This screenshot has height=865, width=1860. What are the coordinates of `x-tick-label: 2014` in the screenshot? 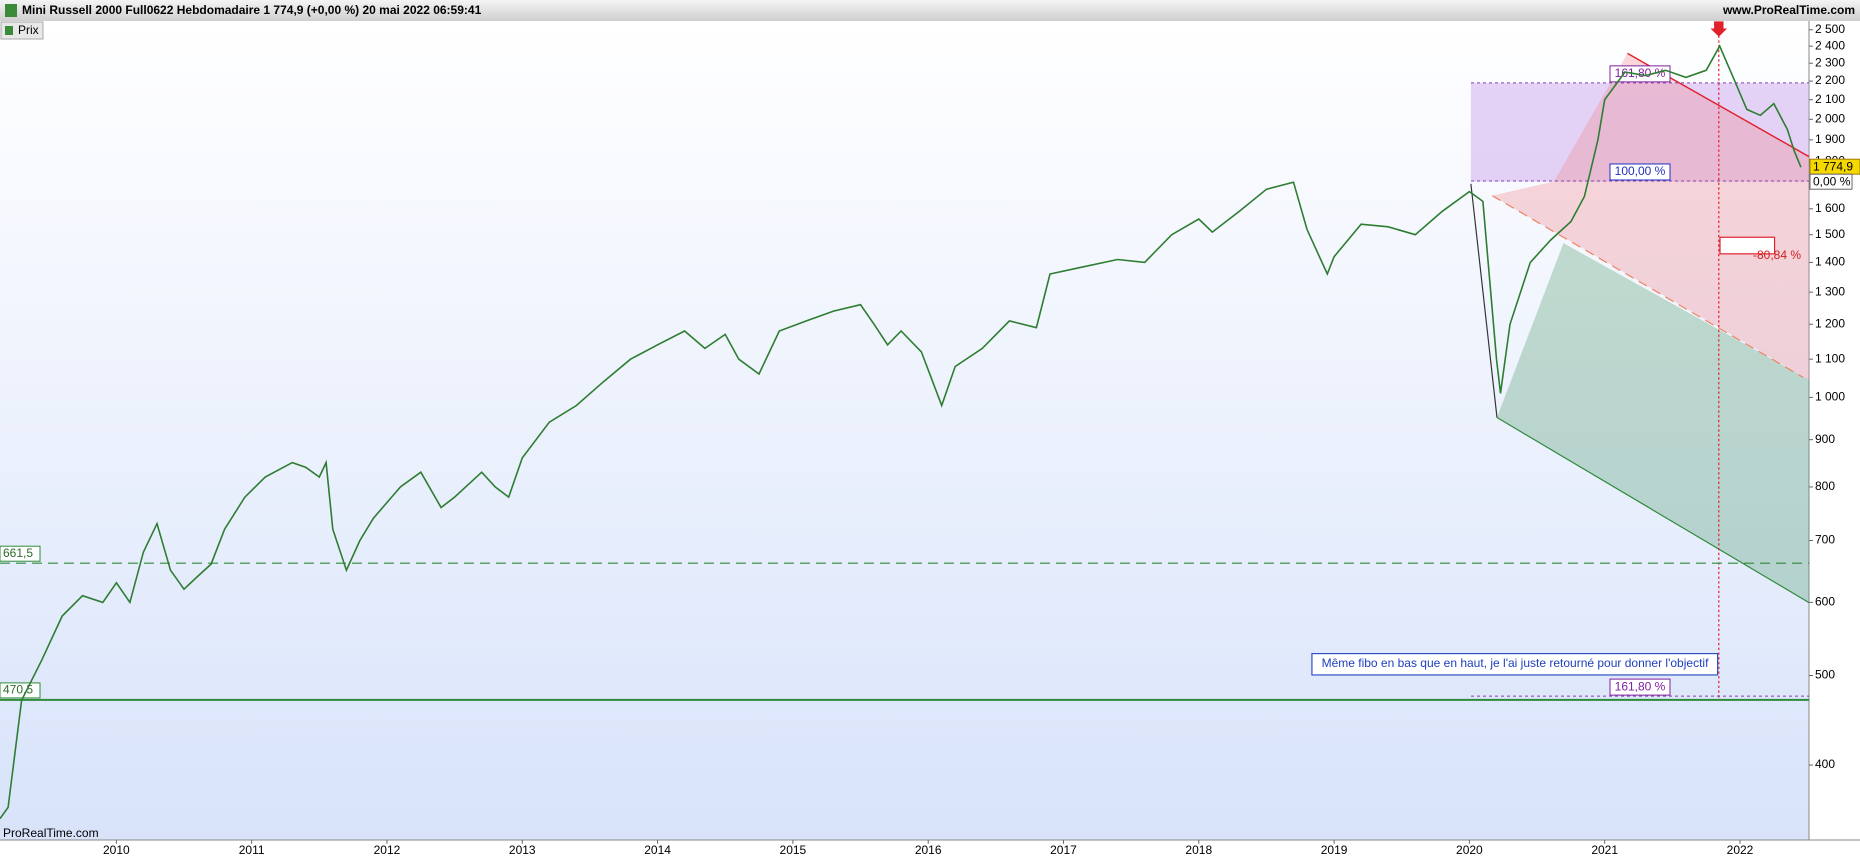 It's located at (657, 850).